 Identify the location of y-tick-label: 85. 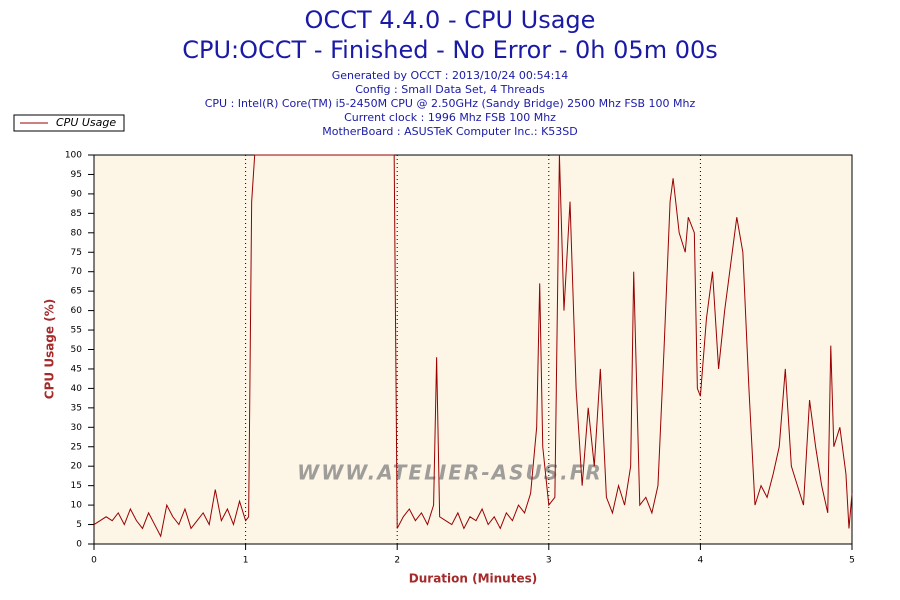
(76, 214).